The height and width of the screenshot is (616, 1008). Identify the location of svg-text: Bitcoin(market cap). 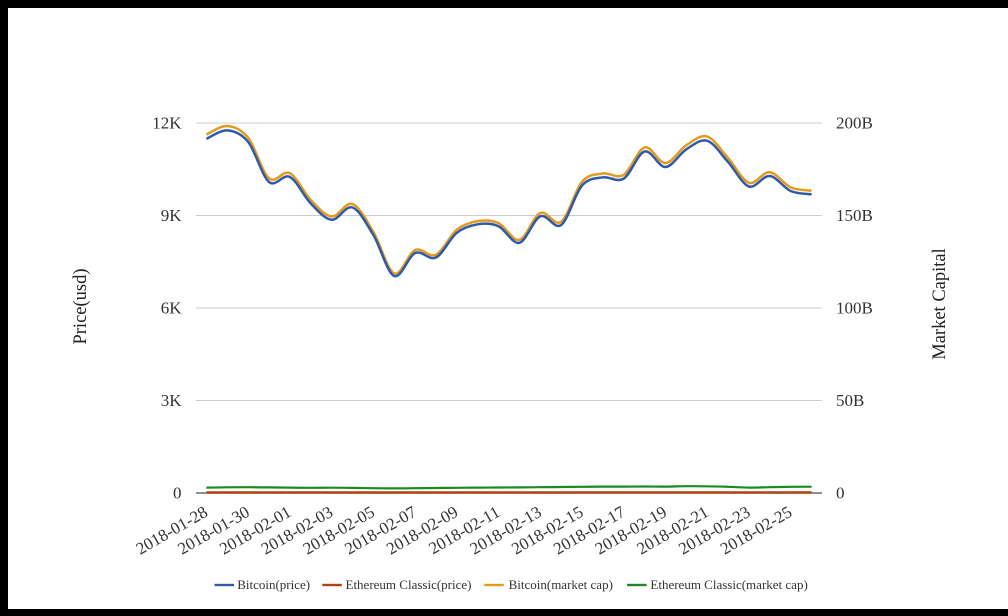
(561, 584).